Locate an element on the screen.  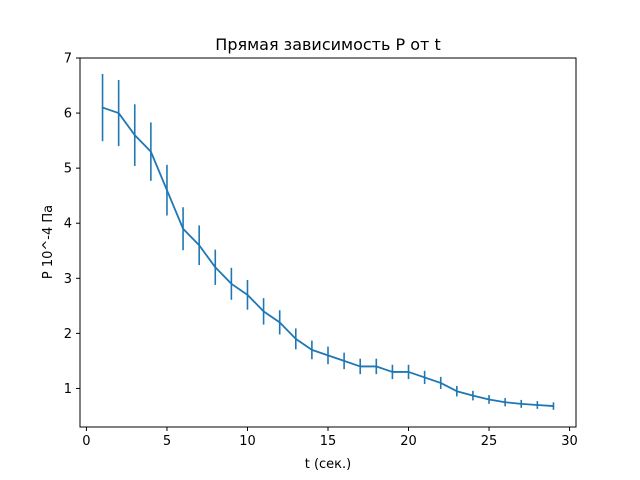
y-axis-label: P 10^-4 Па is located at coordinates (48, 242).